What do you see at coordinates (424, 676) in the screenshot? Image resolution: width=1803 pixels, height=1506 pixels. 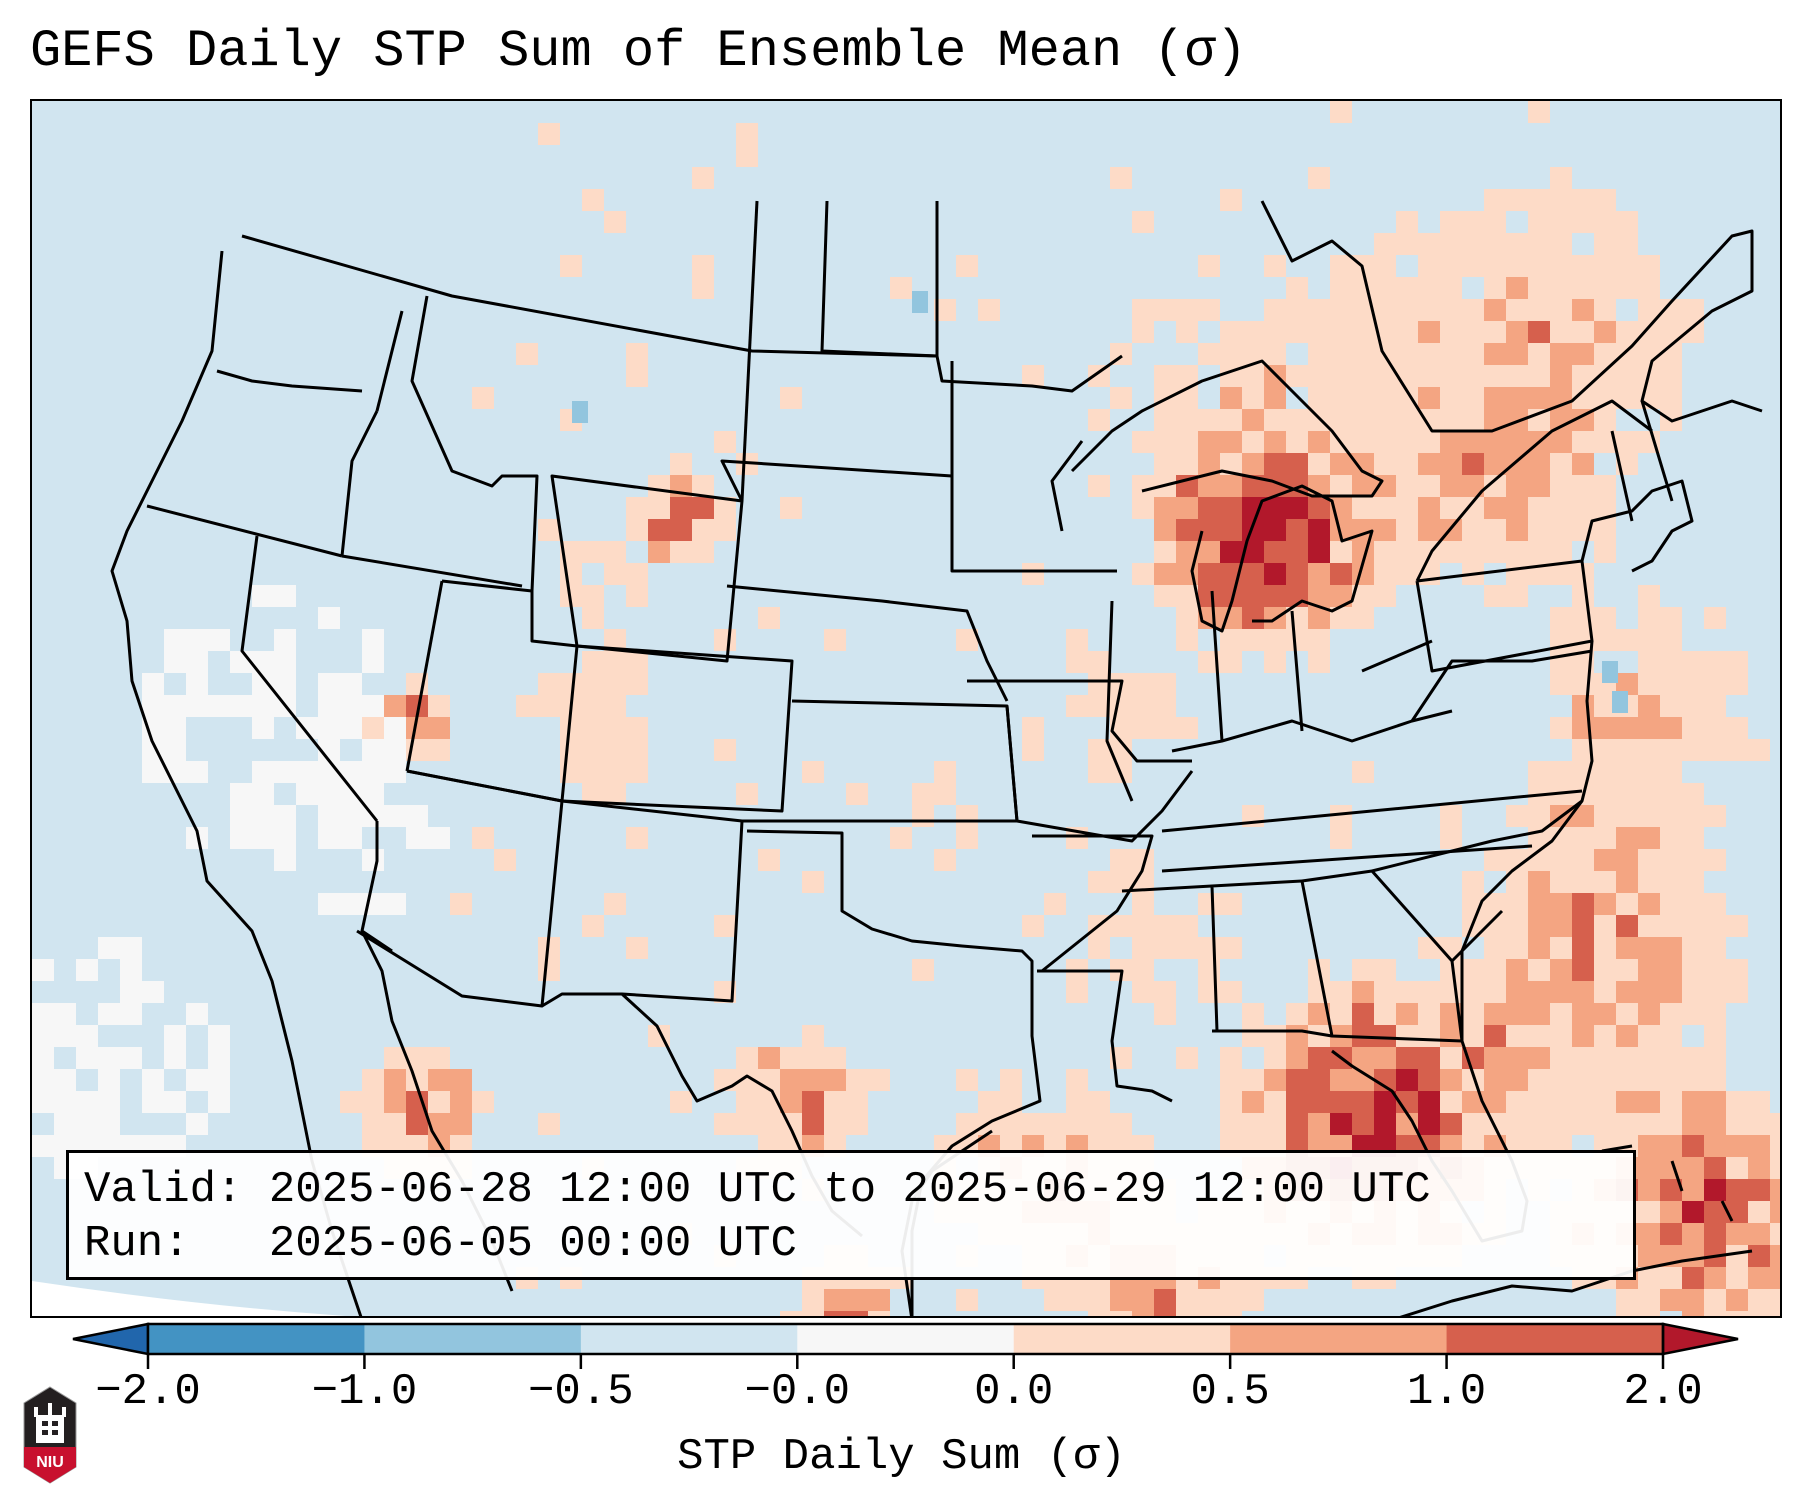 I see `nevada-east-border` at bounding box center [424, 676].